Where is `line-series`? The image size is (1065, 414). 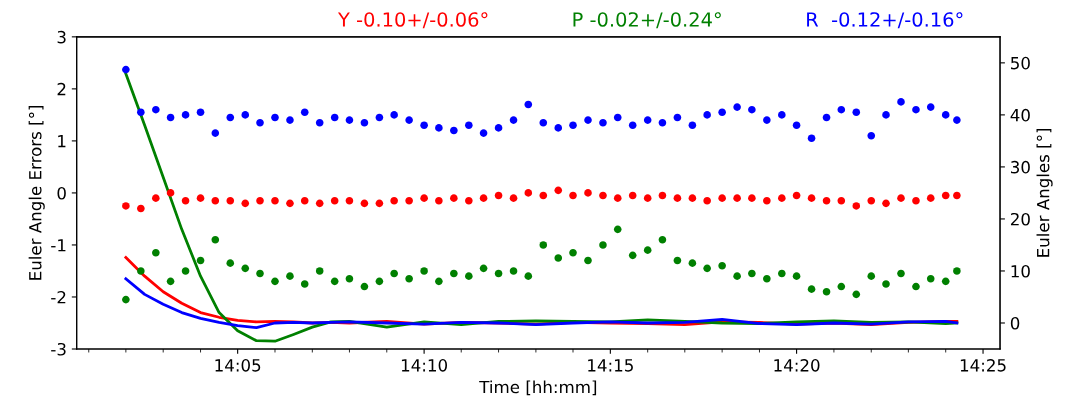 line-series is located at coordinates (541, 303).